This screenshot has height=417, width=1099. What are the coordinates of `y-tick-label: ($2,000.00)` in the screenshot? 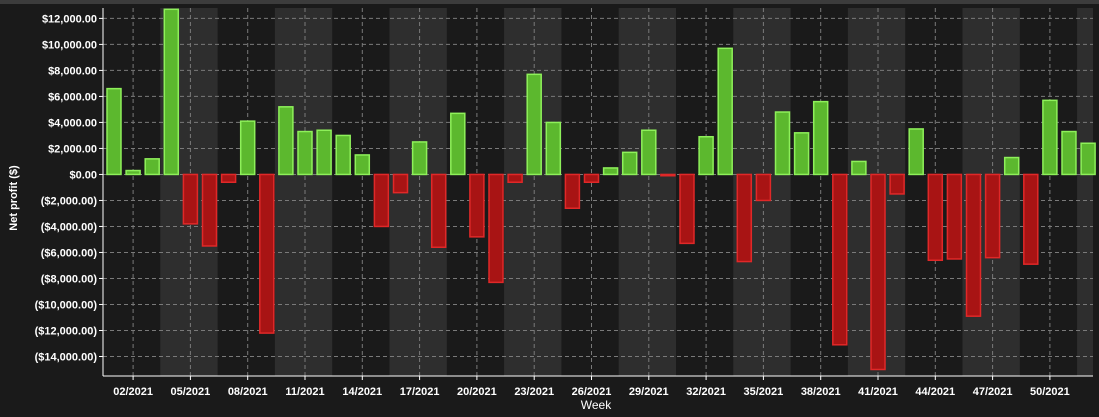 It's located at (69, 201).